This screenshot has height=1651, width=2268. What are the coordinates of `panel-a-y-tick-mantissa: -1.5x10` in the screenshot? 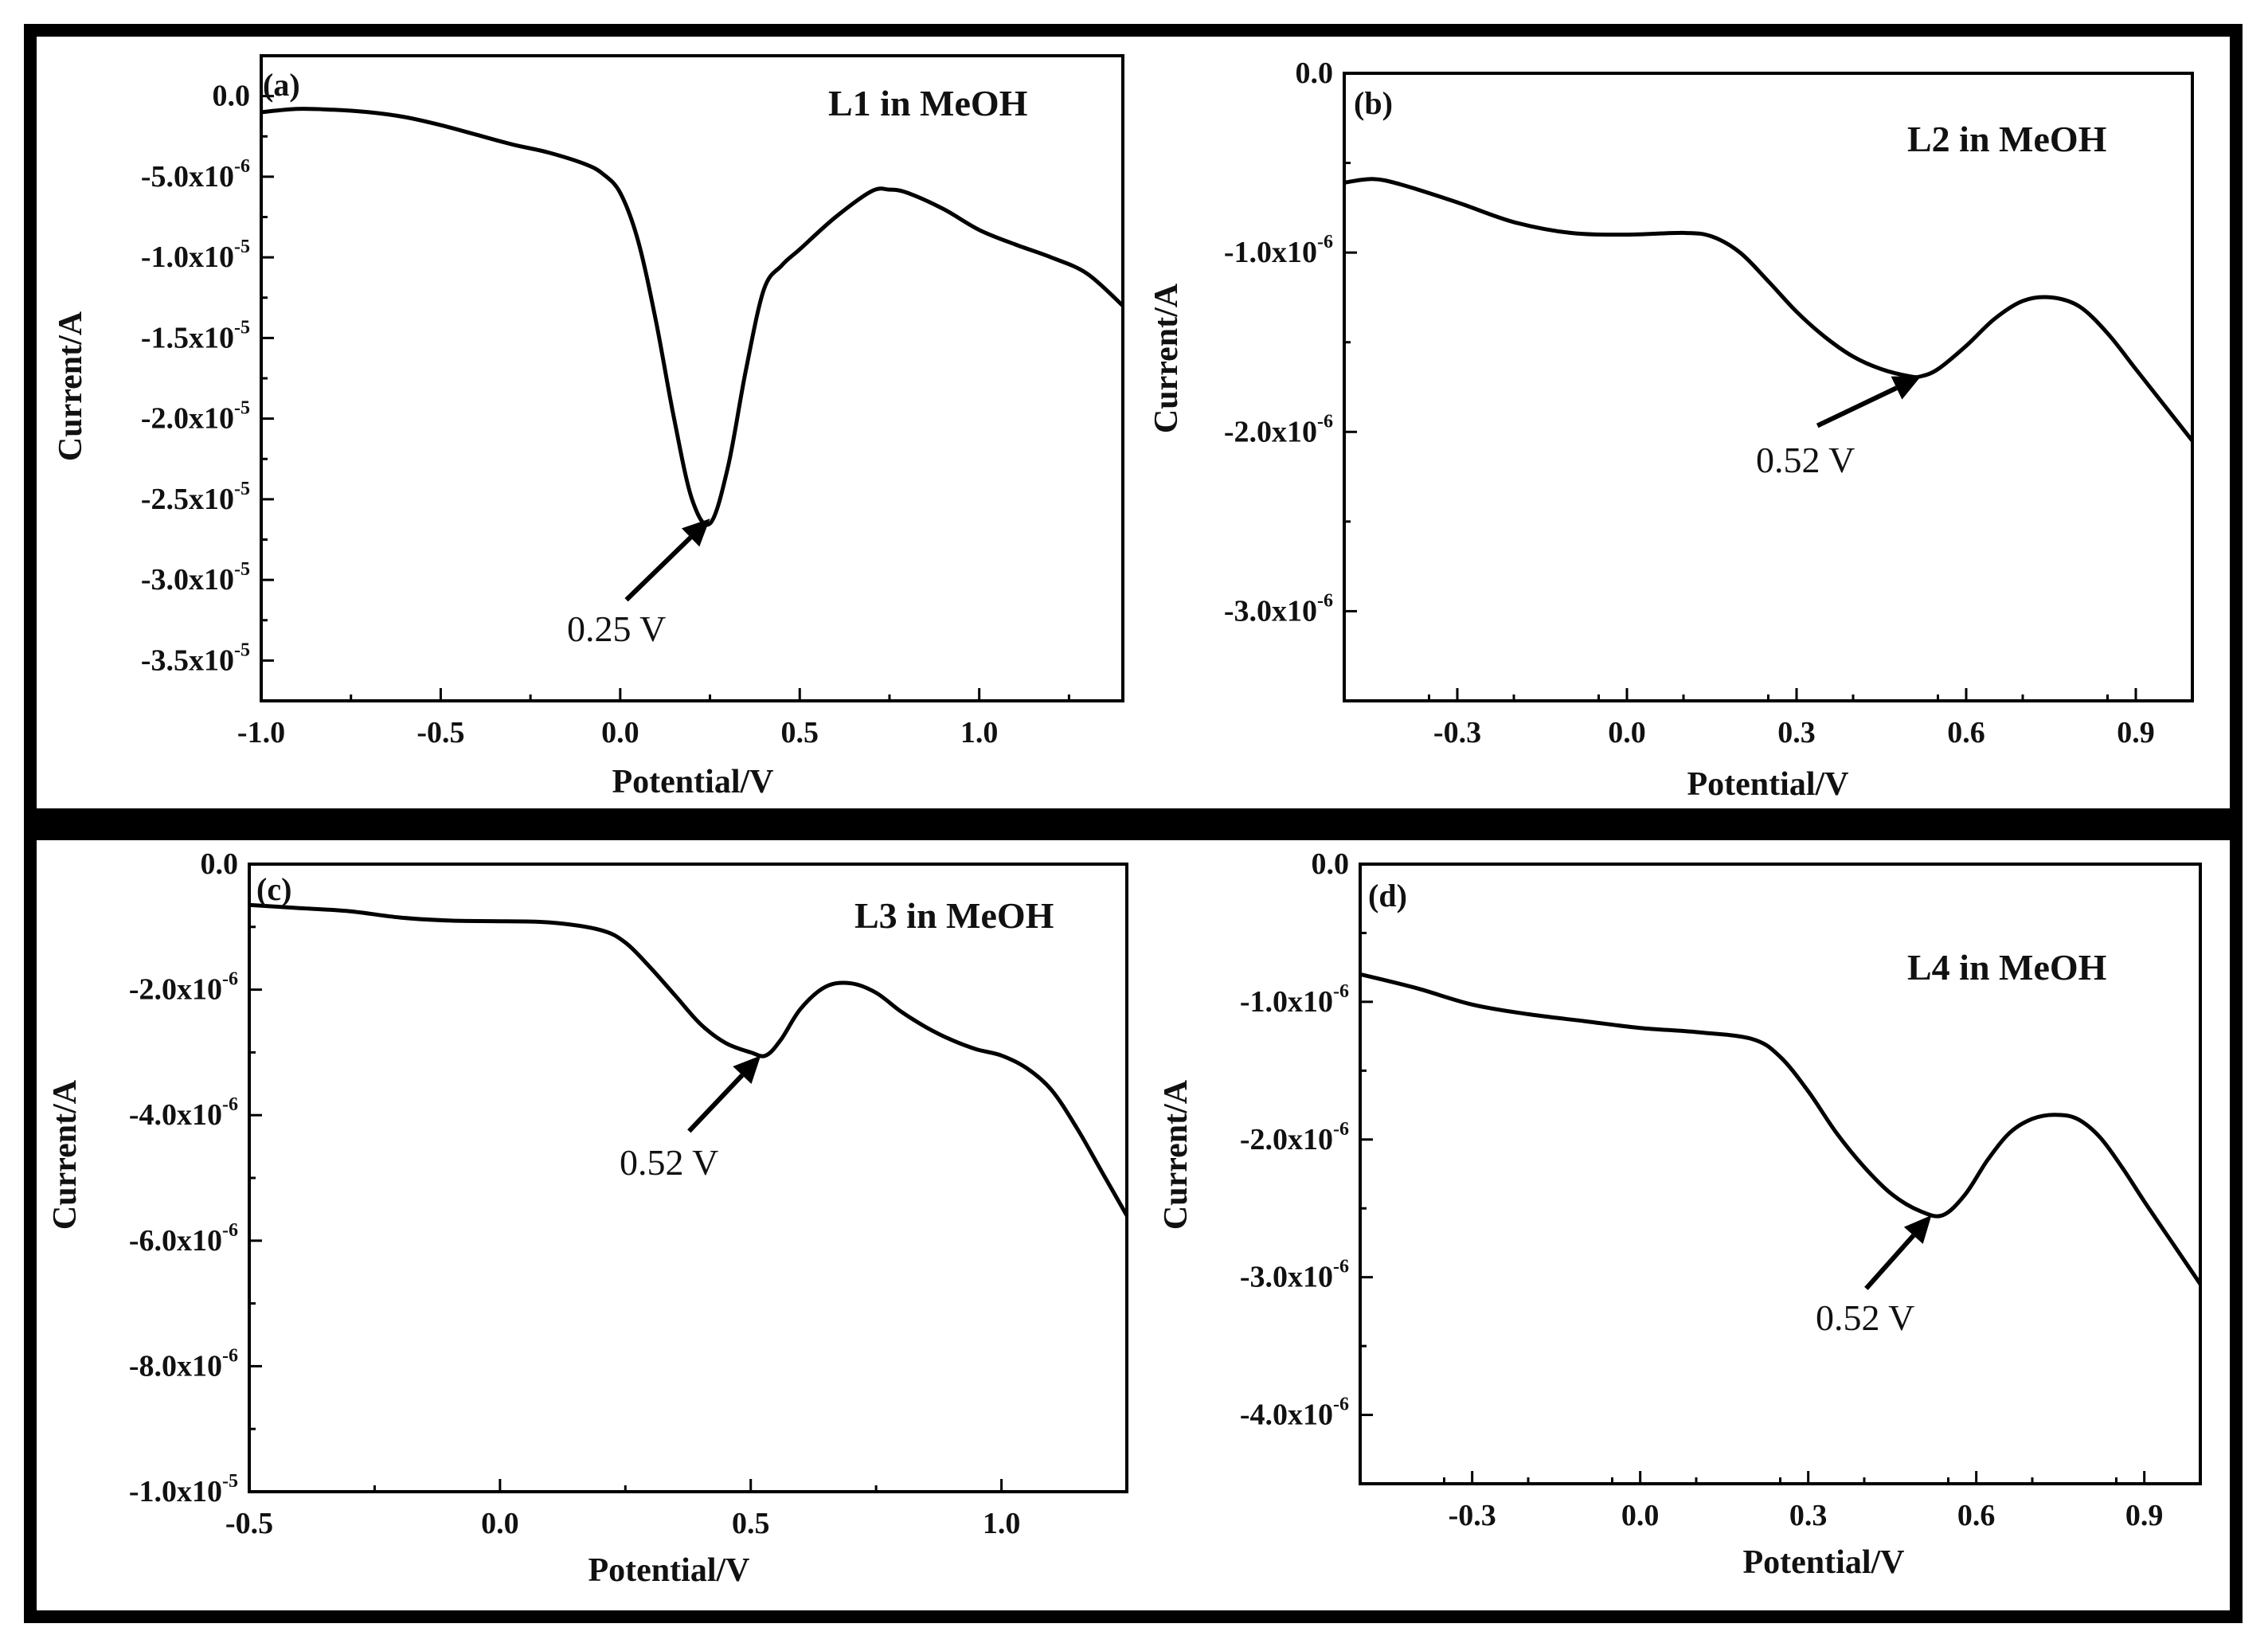 It's located at (187, 338).